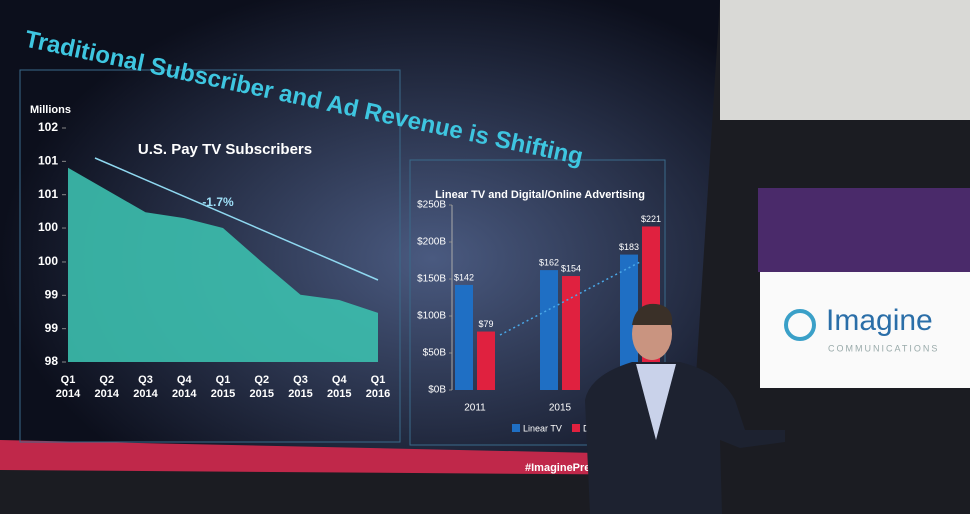 The image size is (970, 514). I want to click on presenter, so click(685, 438).